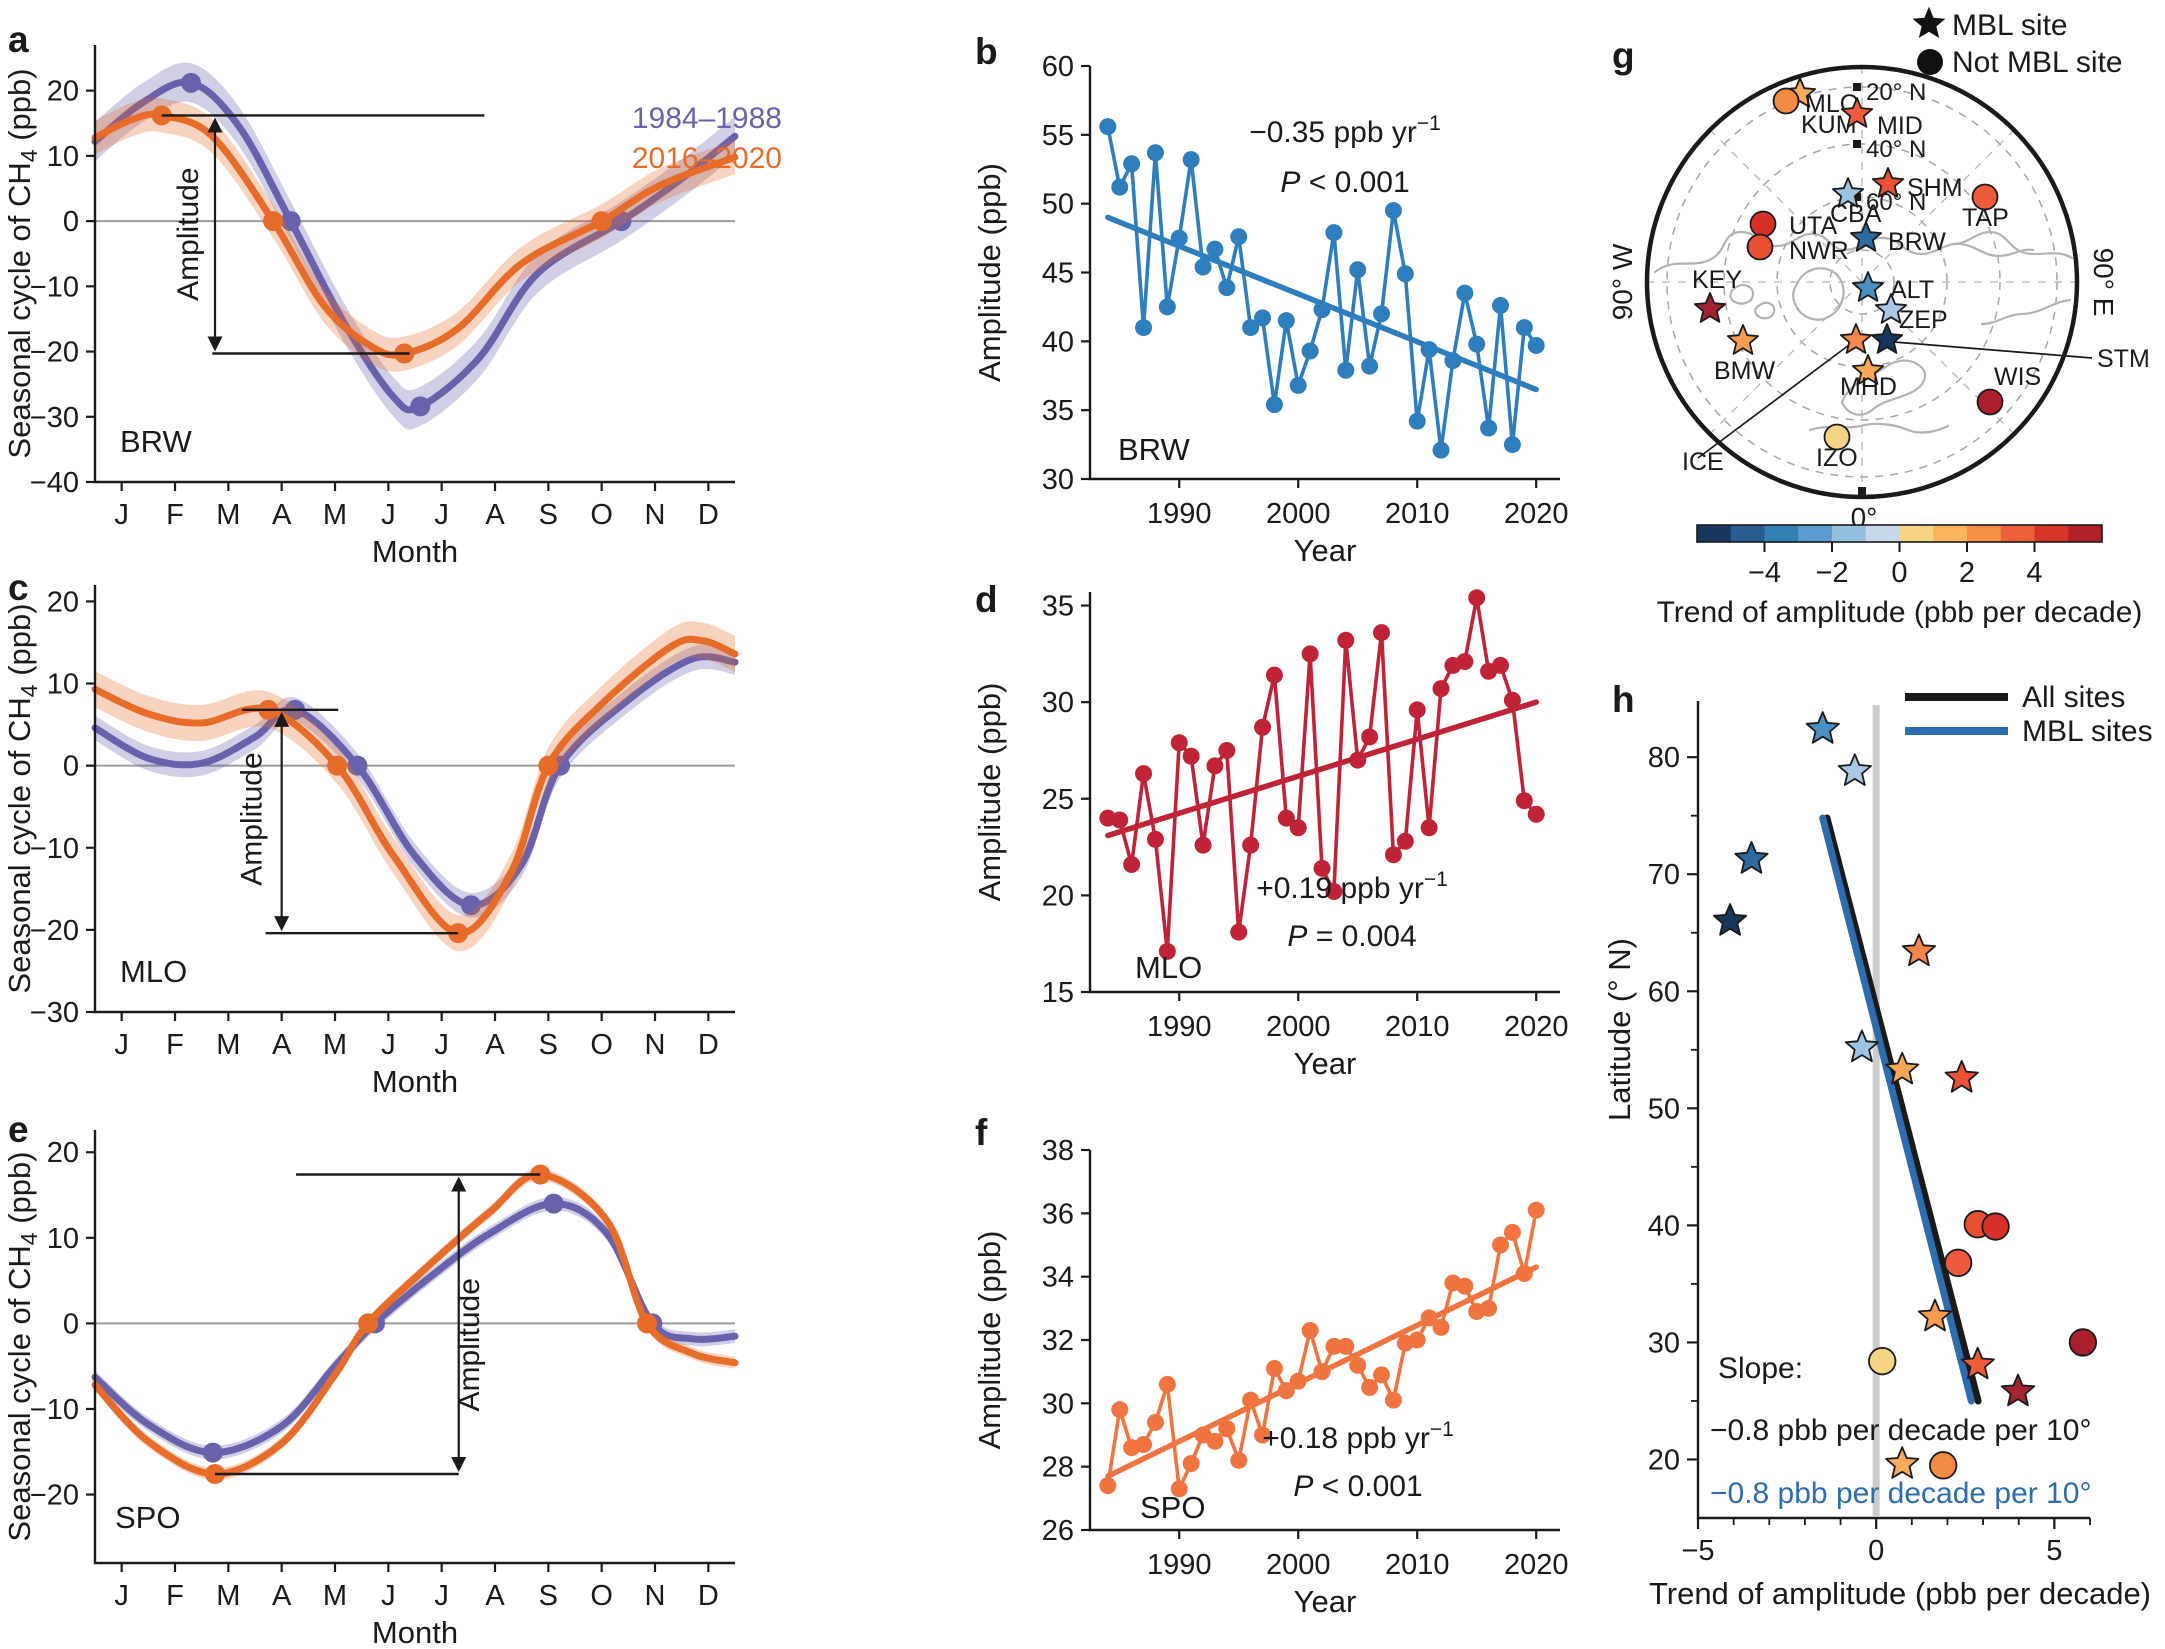 This screenshot has height=1649, width=2165. I want to click on data-point-1990, so click(1179, 1489).